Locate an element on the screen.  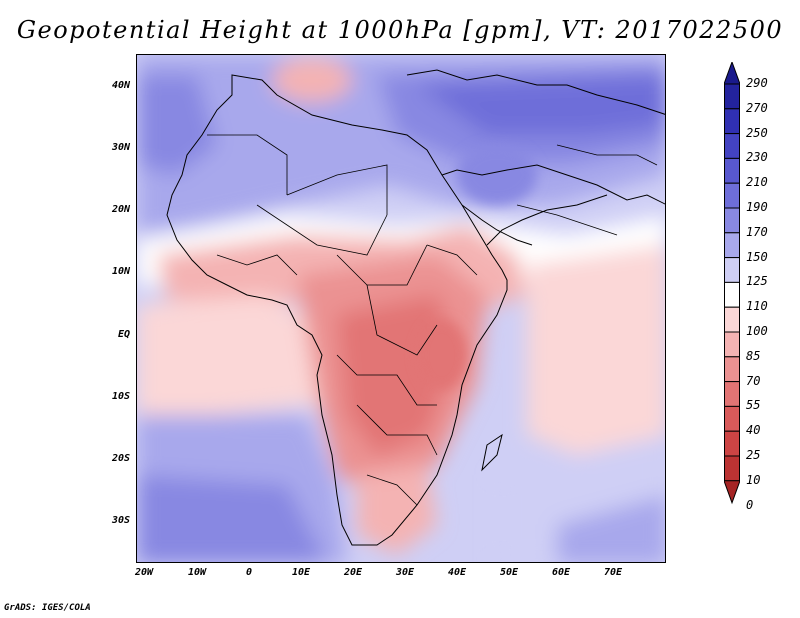
colorbar-graphic is located at coordinates (732, 283).